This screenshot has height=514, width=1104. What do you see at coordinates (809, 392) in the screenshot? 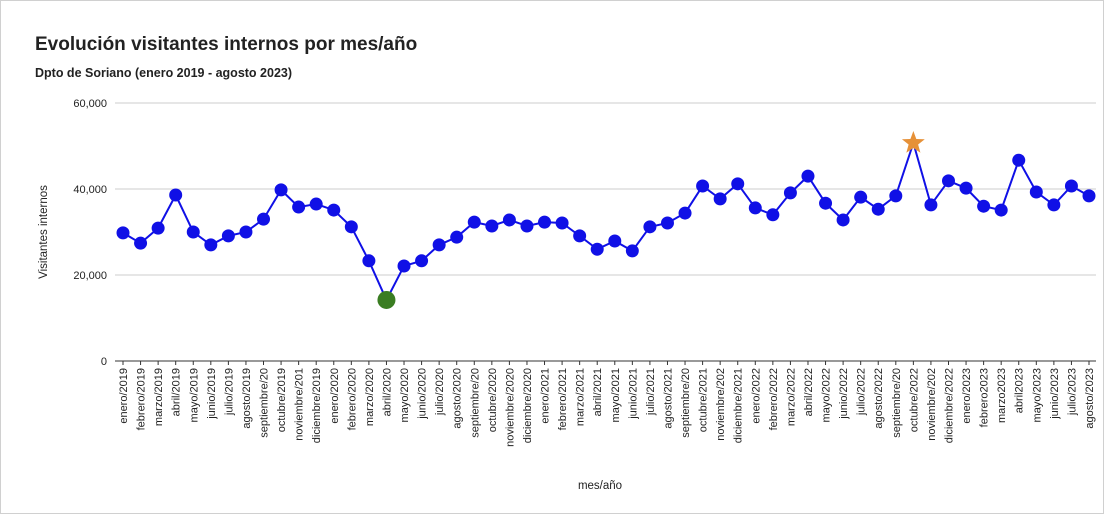
I see `x-tick-label: abril/2022` at bounding box center [809, 392].